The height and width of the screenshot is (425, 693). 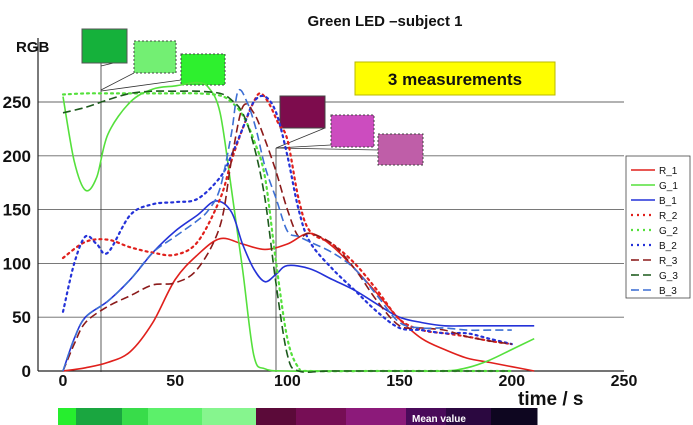 What do you see at coordinates (668, 276) in the screenshot?
I see `legend-label: G_3` at bounding box center [668, 276].